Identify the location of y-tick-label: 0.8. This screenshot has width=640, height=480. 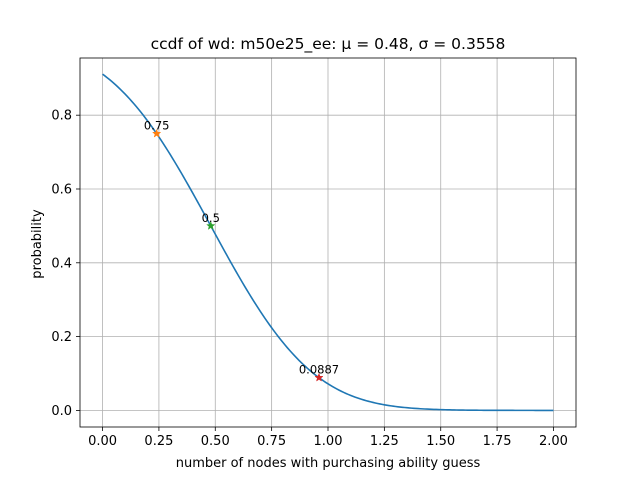
(61, 116).